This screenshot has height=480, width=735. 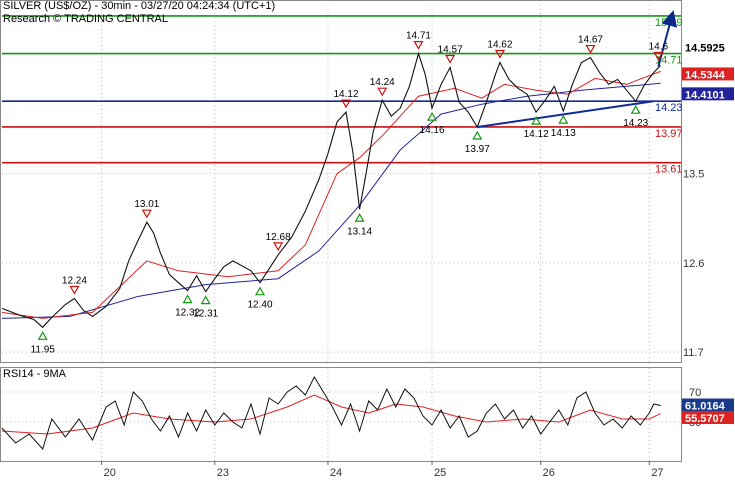 I want to click on day-label: 20, so click(x=110, y=473).